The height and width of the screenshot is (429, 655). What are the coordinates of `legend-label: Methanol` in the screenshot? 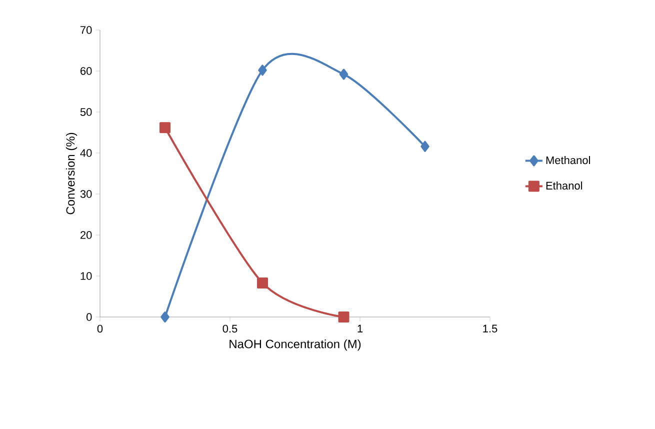 It's located at (568, 160).